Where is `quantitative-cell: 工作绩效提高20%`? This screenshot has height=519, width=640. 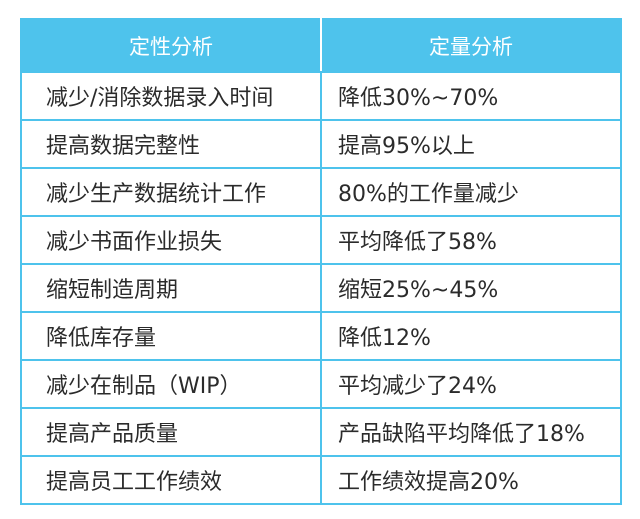 quantitative-cell: 工作绩效提高20% is located at coordinates (471, 480).